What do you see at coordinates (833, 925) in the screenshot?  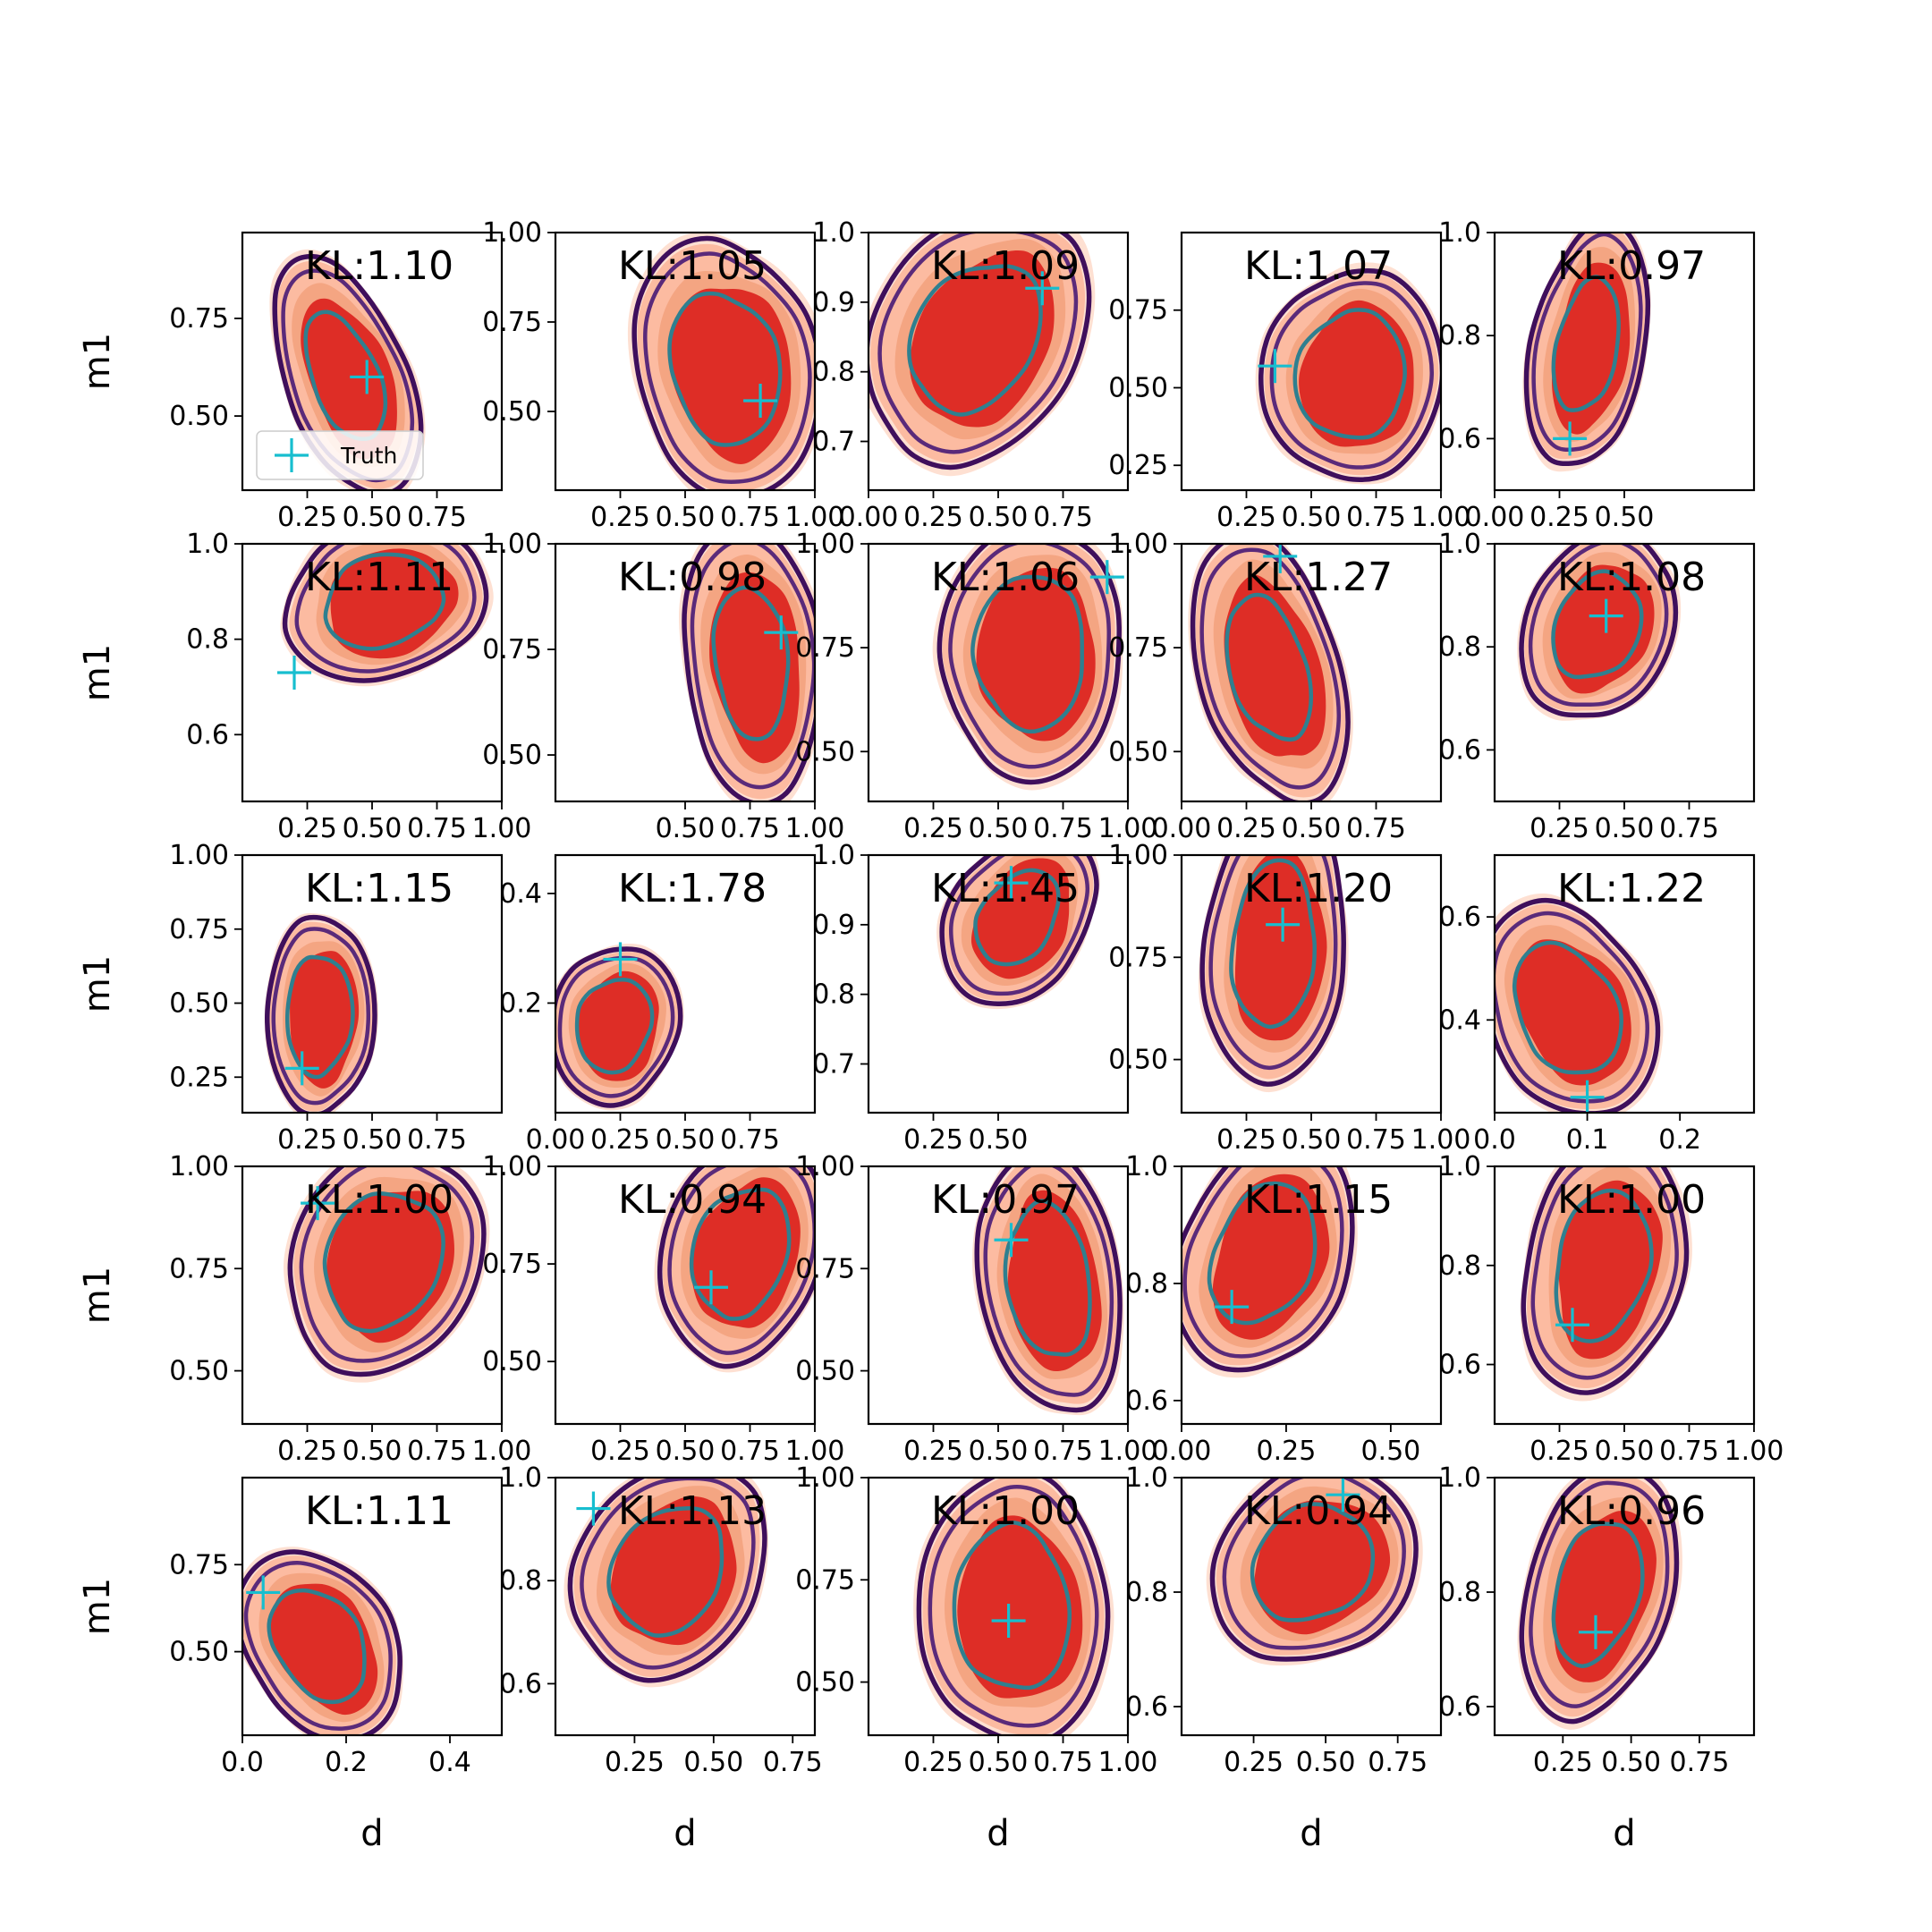 I see `y-tick-label: 0.9` at bounding box center [833, 925].